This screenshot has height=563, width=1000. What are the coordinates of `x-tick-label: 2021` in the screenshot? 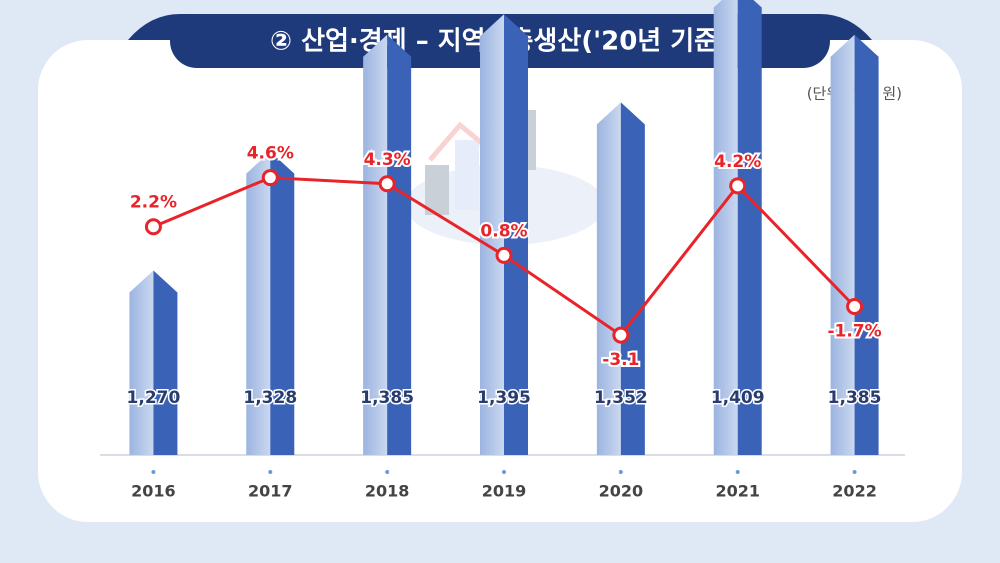 It's located at (737, 491).